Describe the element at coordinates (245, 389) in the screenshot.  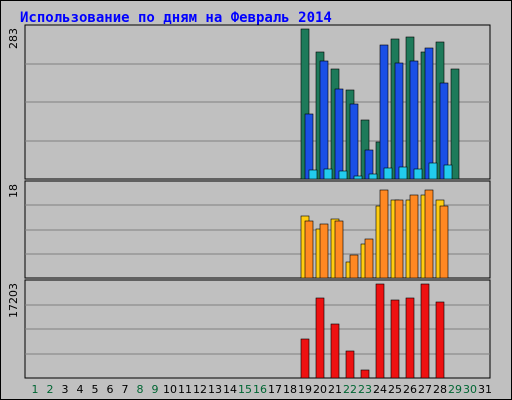
I see `x-tick-label-day-15: 15` at that location.